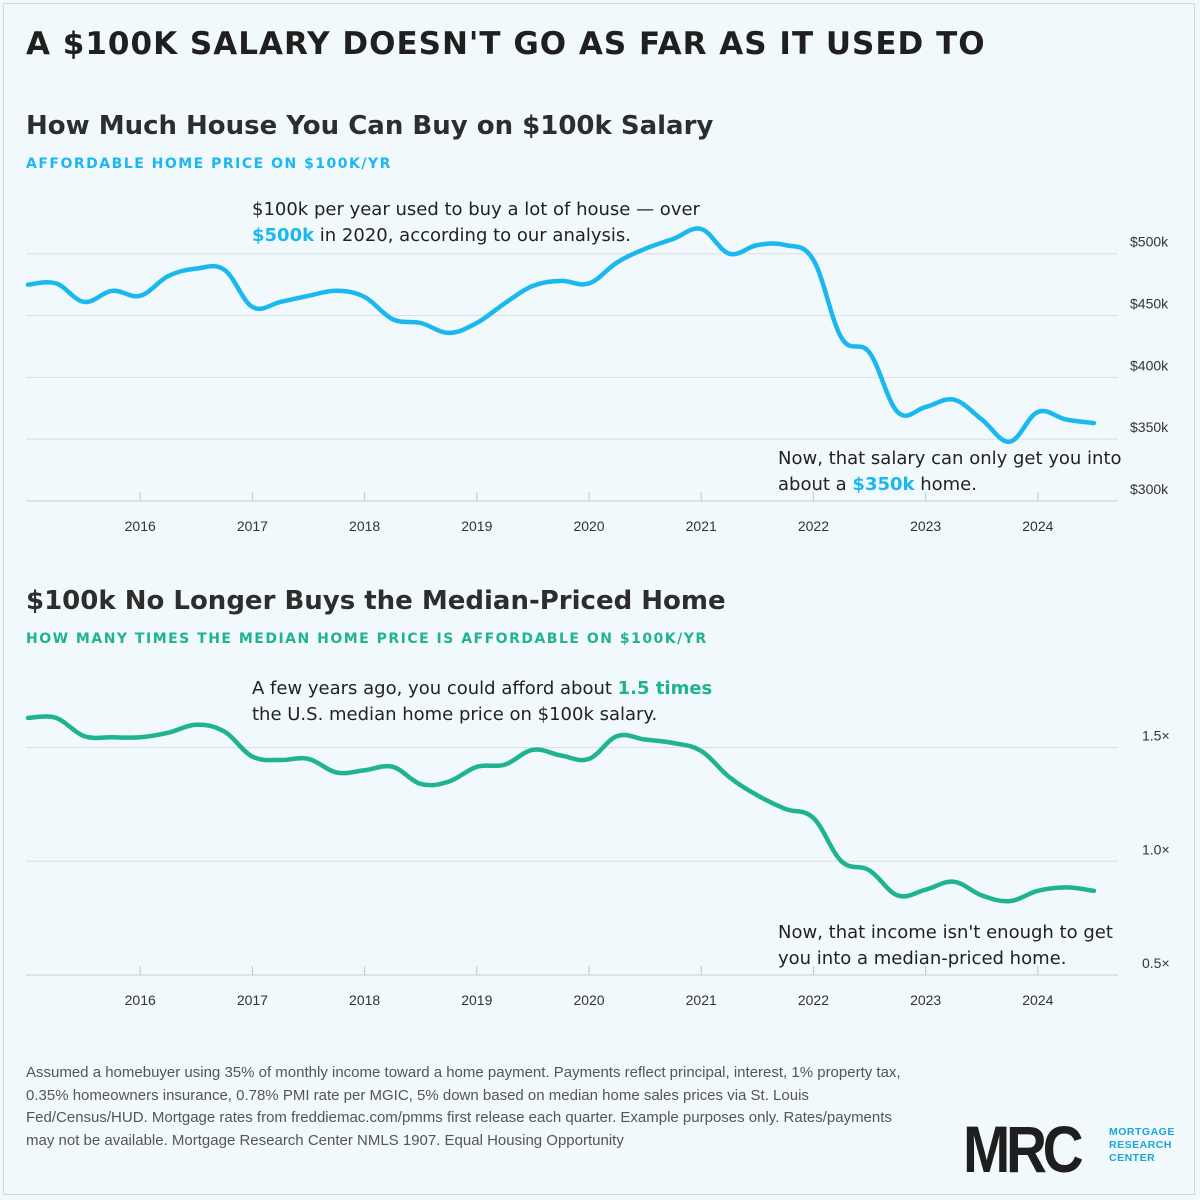 Image resolution: width=1200 pixels, height=1200 pixels. Describe the element at coordinates (1149, 489) in the screenshot. I see `chart1-y-tick-label: $300k` at that location.